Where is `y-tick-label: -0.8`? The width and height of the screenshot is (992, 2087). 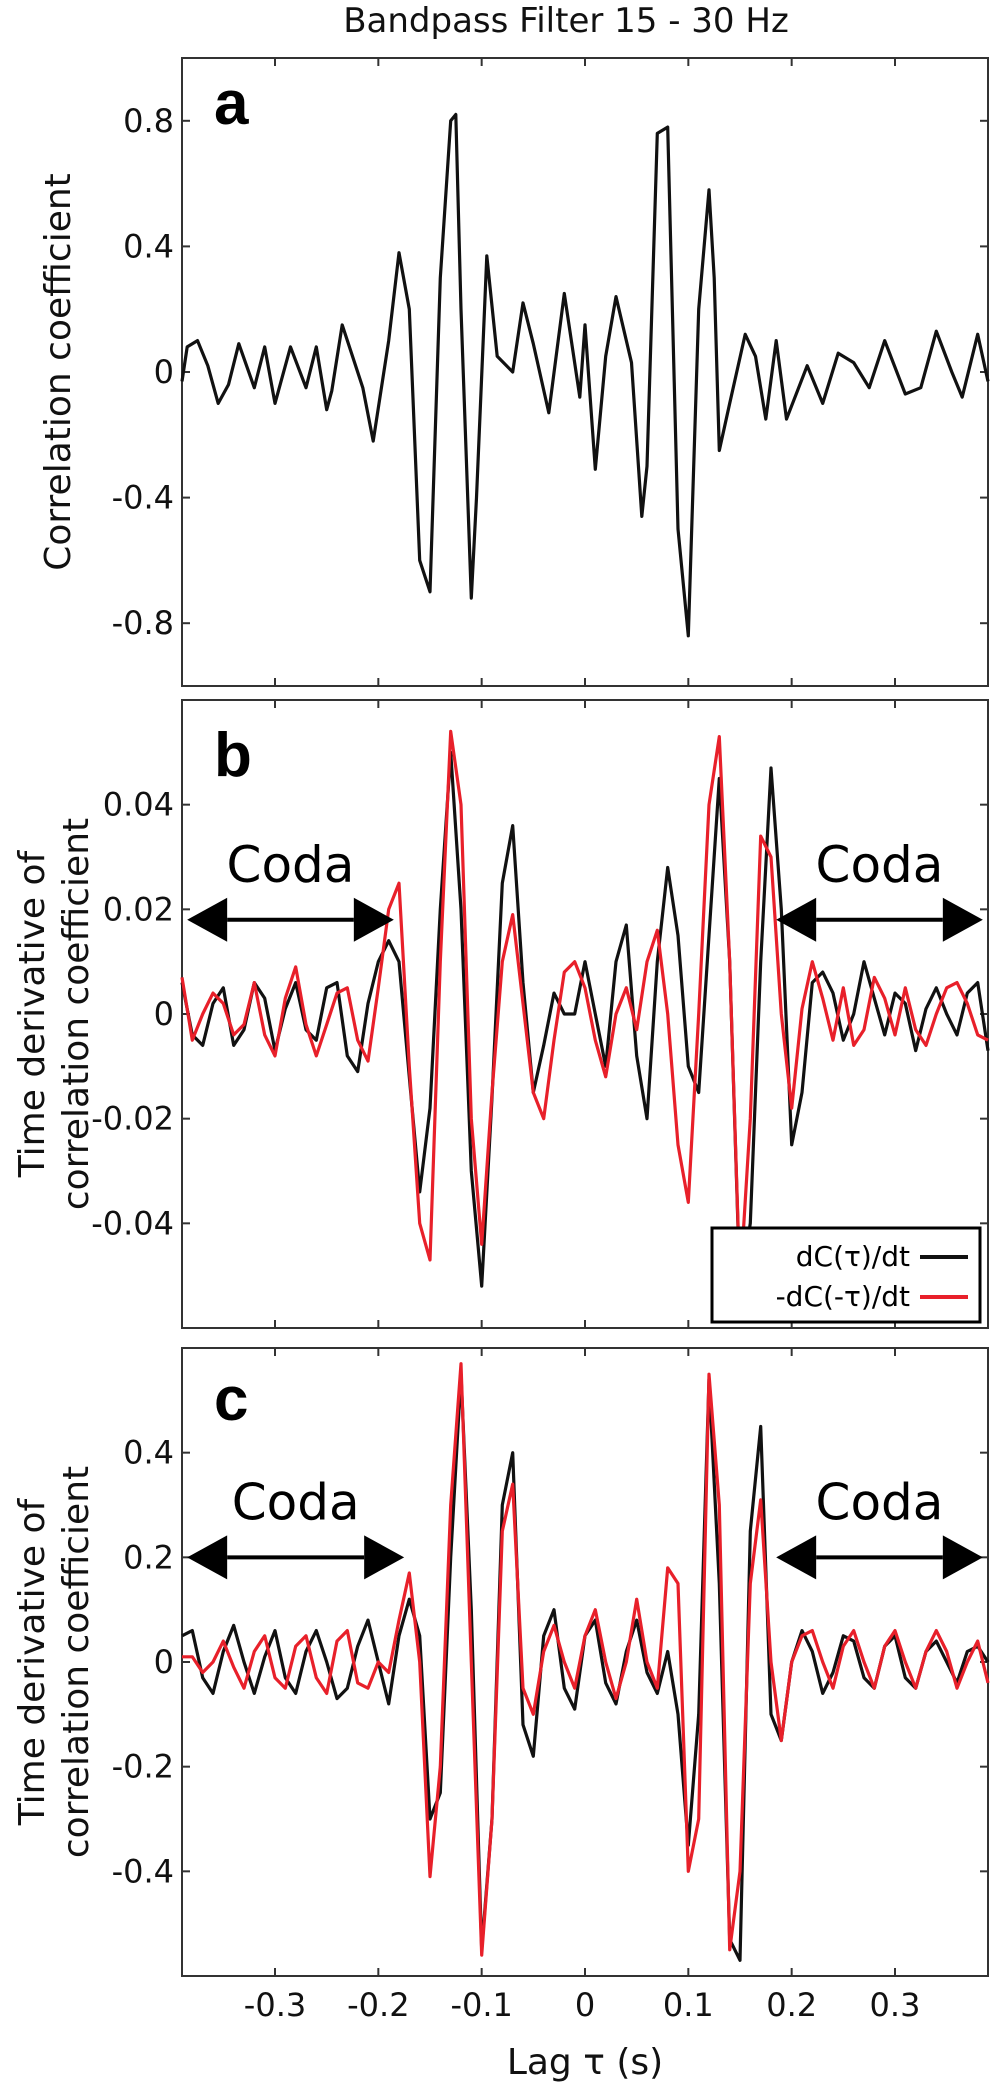
y-tick-label: -0.8 is located at coordinates (143, 623).